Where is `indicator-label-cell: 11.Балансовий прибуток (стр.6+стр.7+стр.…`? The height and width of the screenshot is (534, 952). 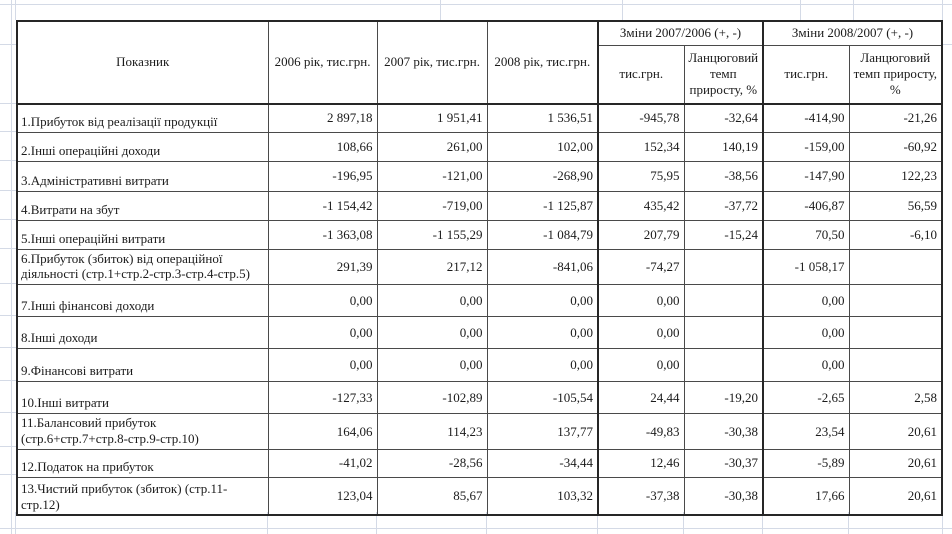 indicator-label-cell: 11.Балансовий прибуток (стр.6+стр.7+стр.… is located at coordinates (142, 431).